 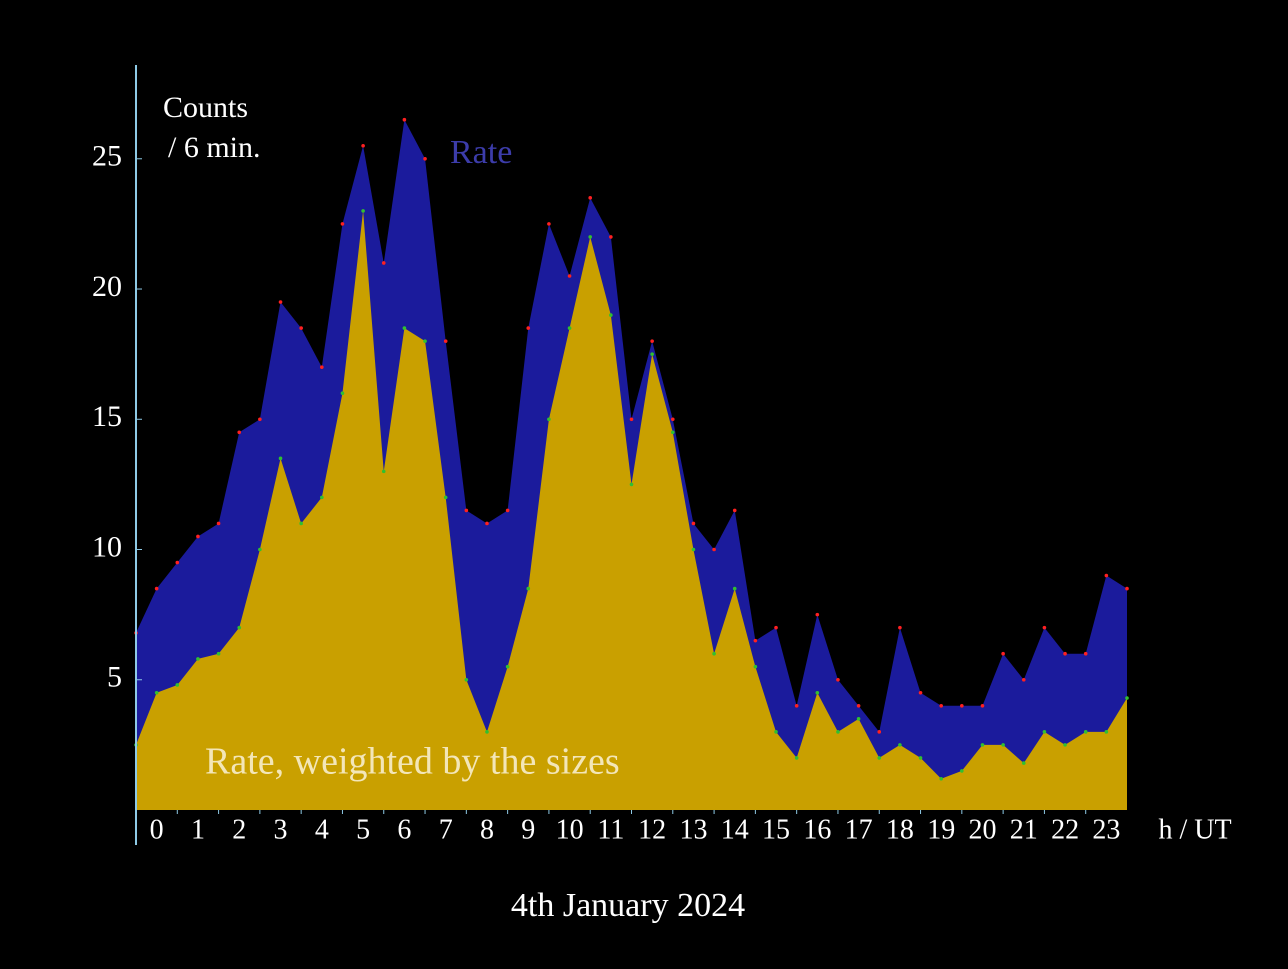 What do you see at coordinates (652, 829) in the screenshot?
I see `x-tick-label: 12` at bounding box center [652, 829].